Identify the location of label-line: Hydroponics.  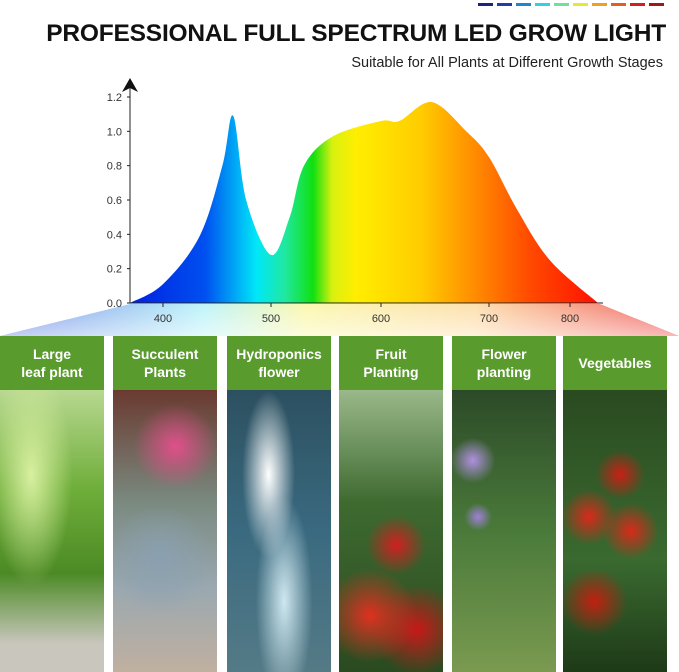
(279, 354).